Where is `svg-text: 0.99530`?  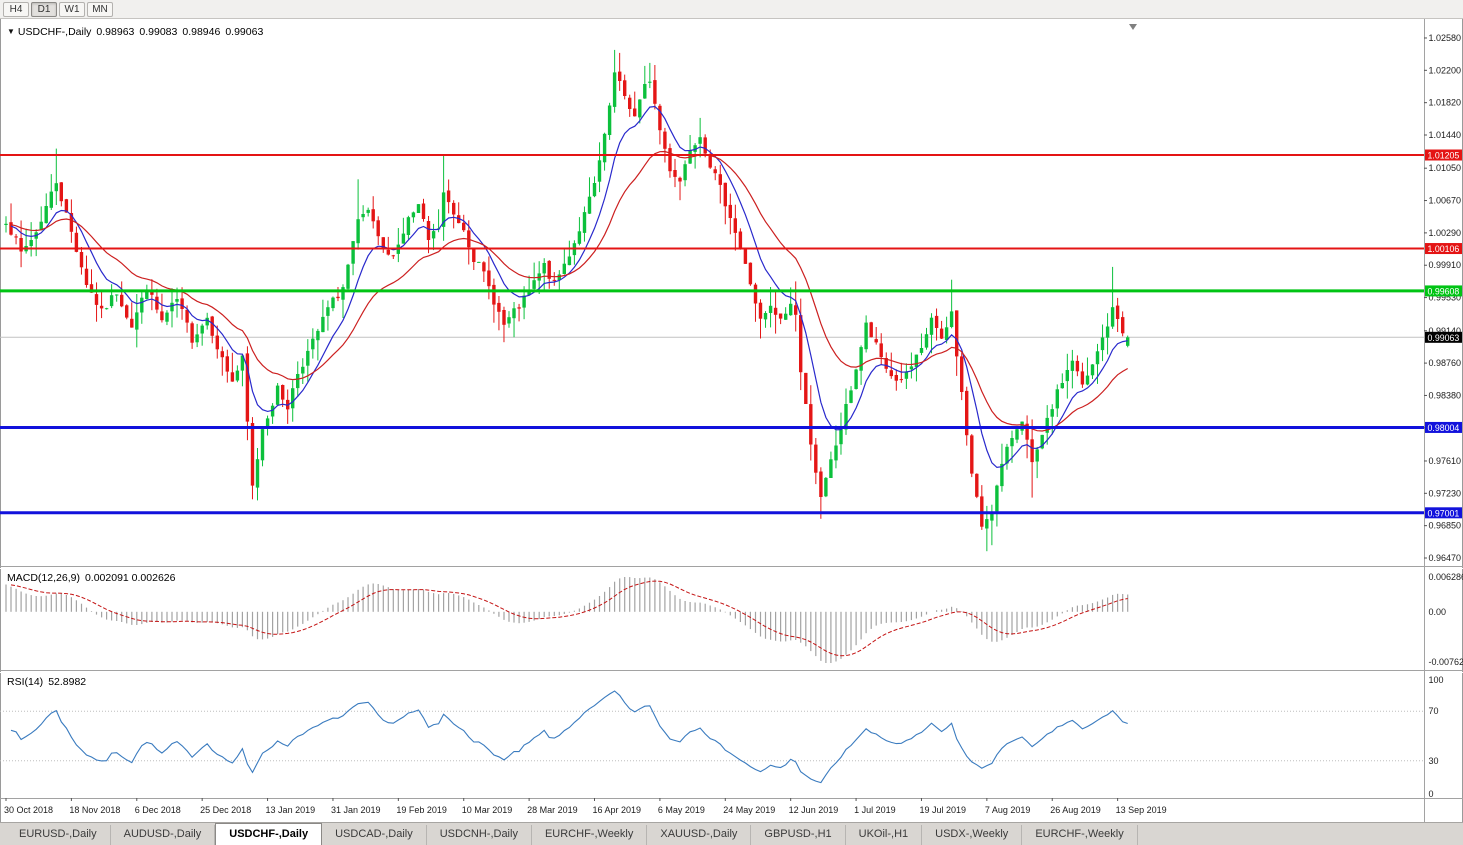 svg-text: 0.99530 is located at coordinates (1445, 298).